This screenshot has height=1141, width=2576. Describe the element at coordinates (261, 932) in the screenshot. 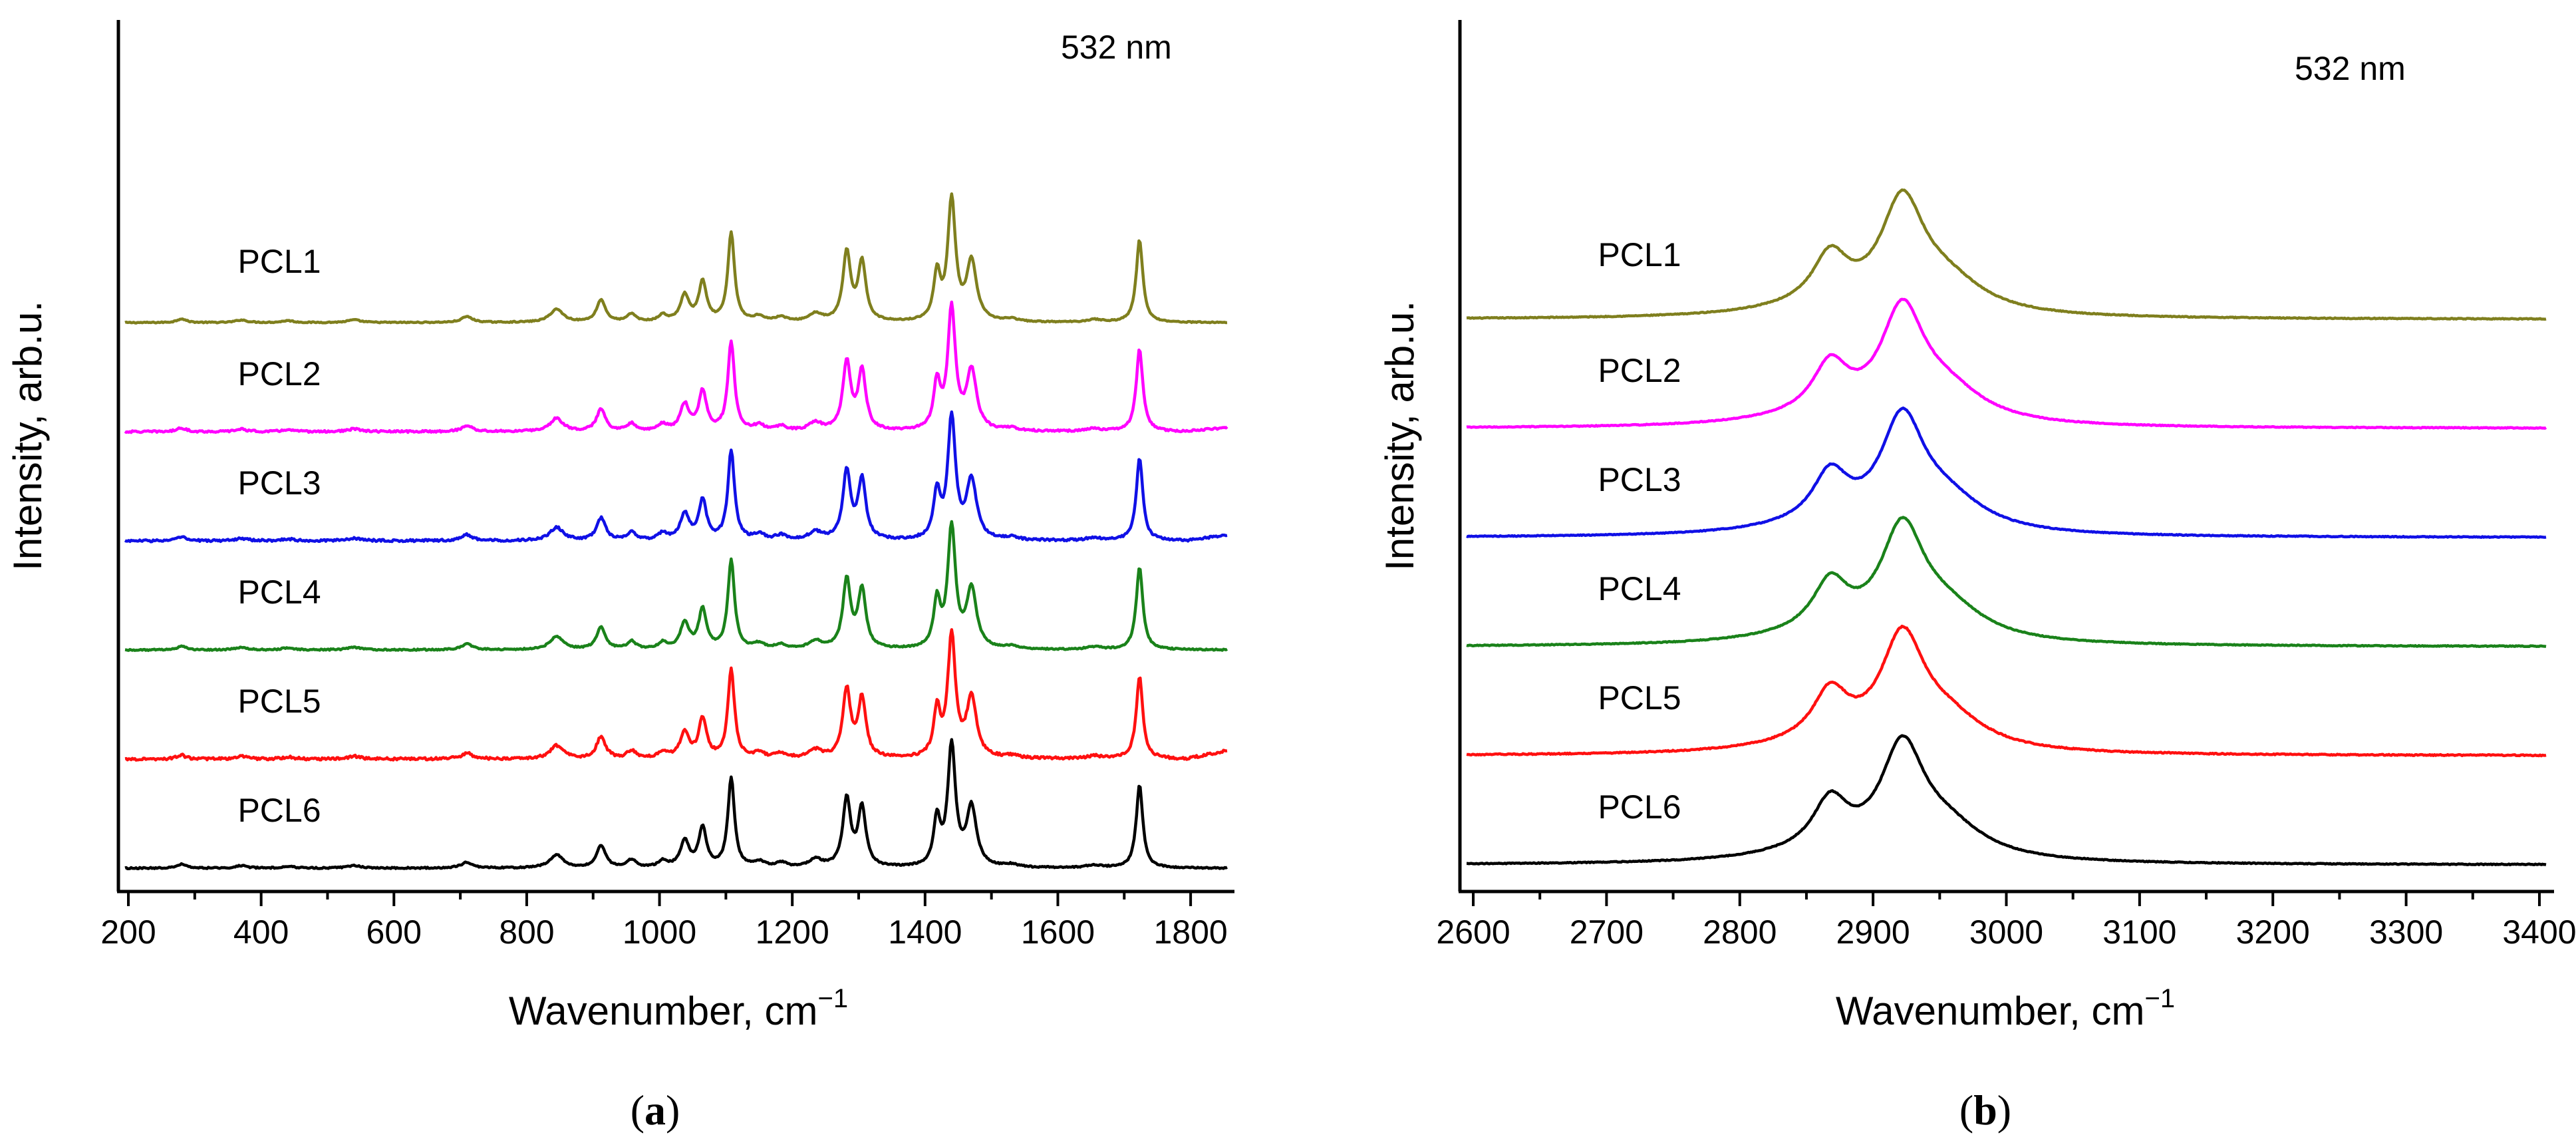

I see `x-tick-label-400-a: 400` at that location.